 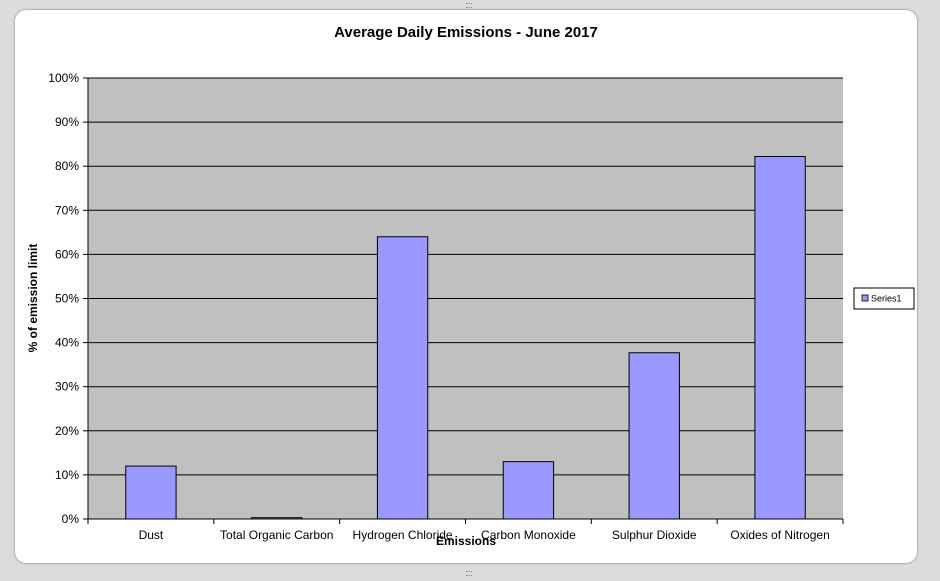 I want to click on x-tick-label: Total Organic Carbon, so click(x=276, y=535).